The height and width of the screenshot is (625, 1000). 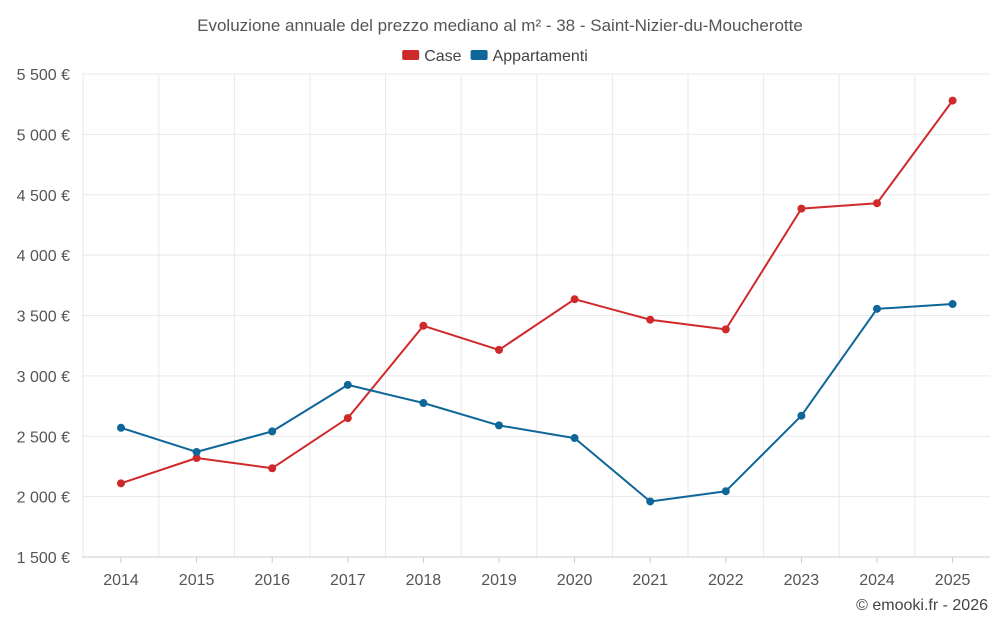 I want to click on legend: Case Appartamenti, so click(x=495, y=56).